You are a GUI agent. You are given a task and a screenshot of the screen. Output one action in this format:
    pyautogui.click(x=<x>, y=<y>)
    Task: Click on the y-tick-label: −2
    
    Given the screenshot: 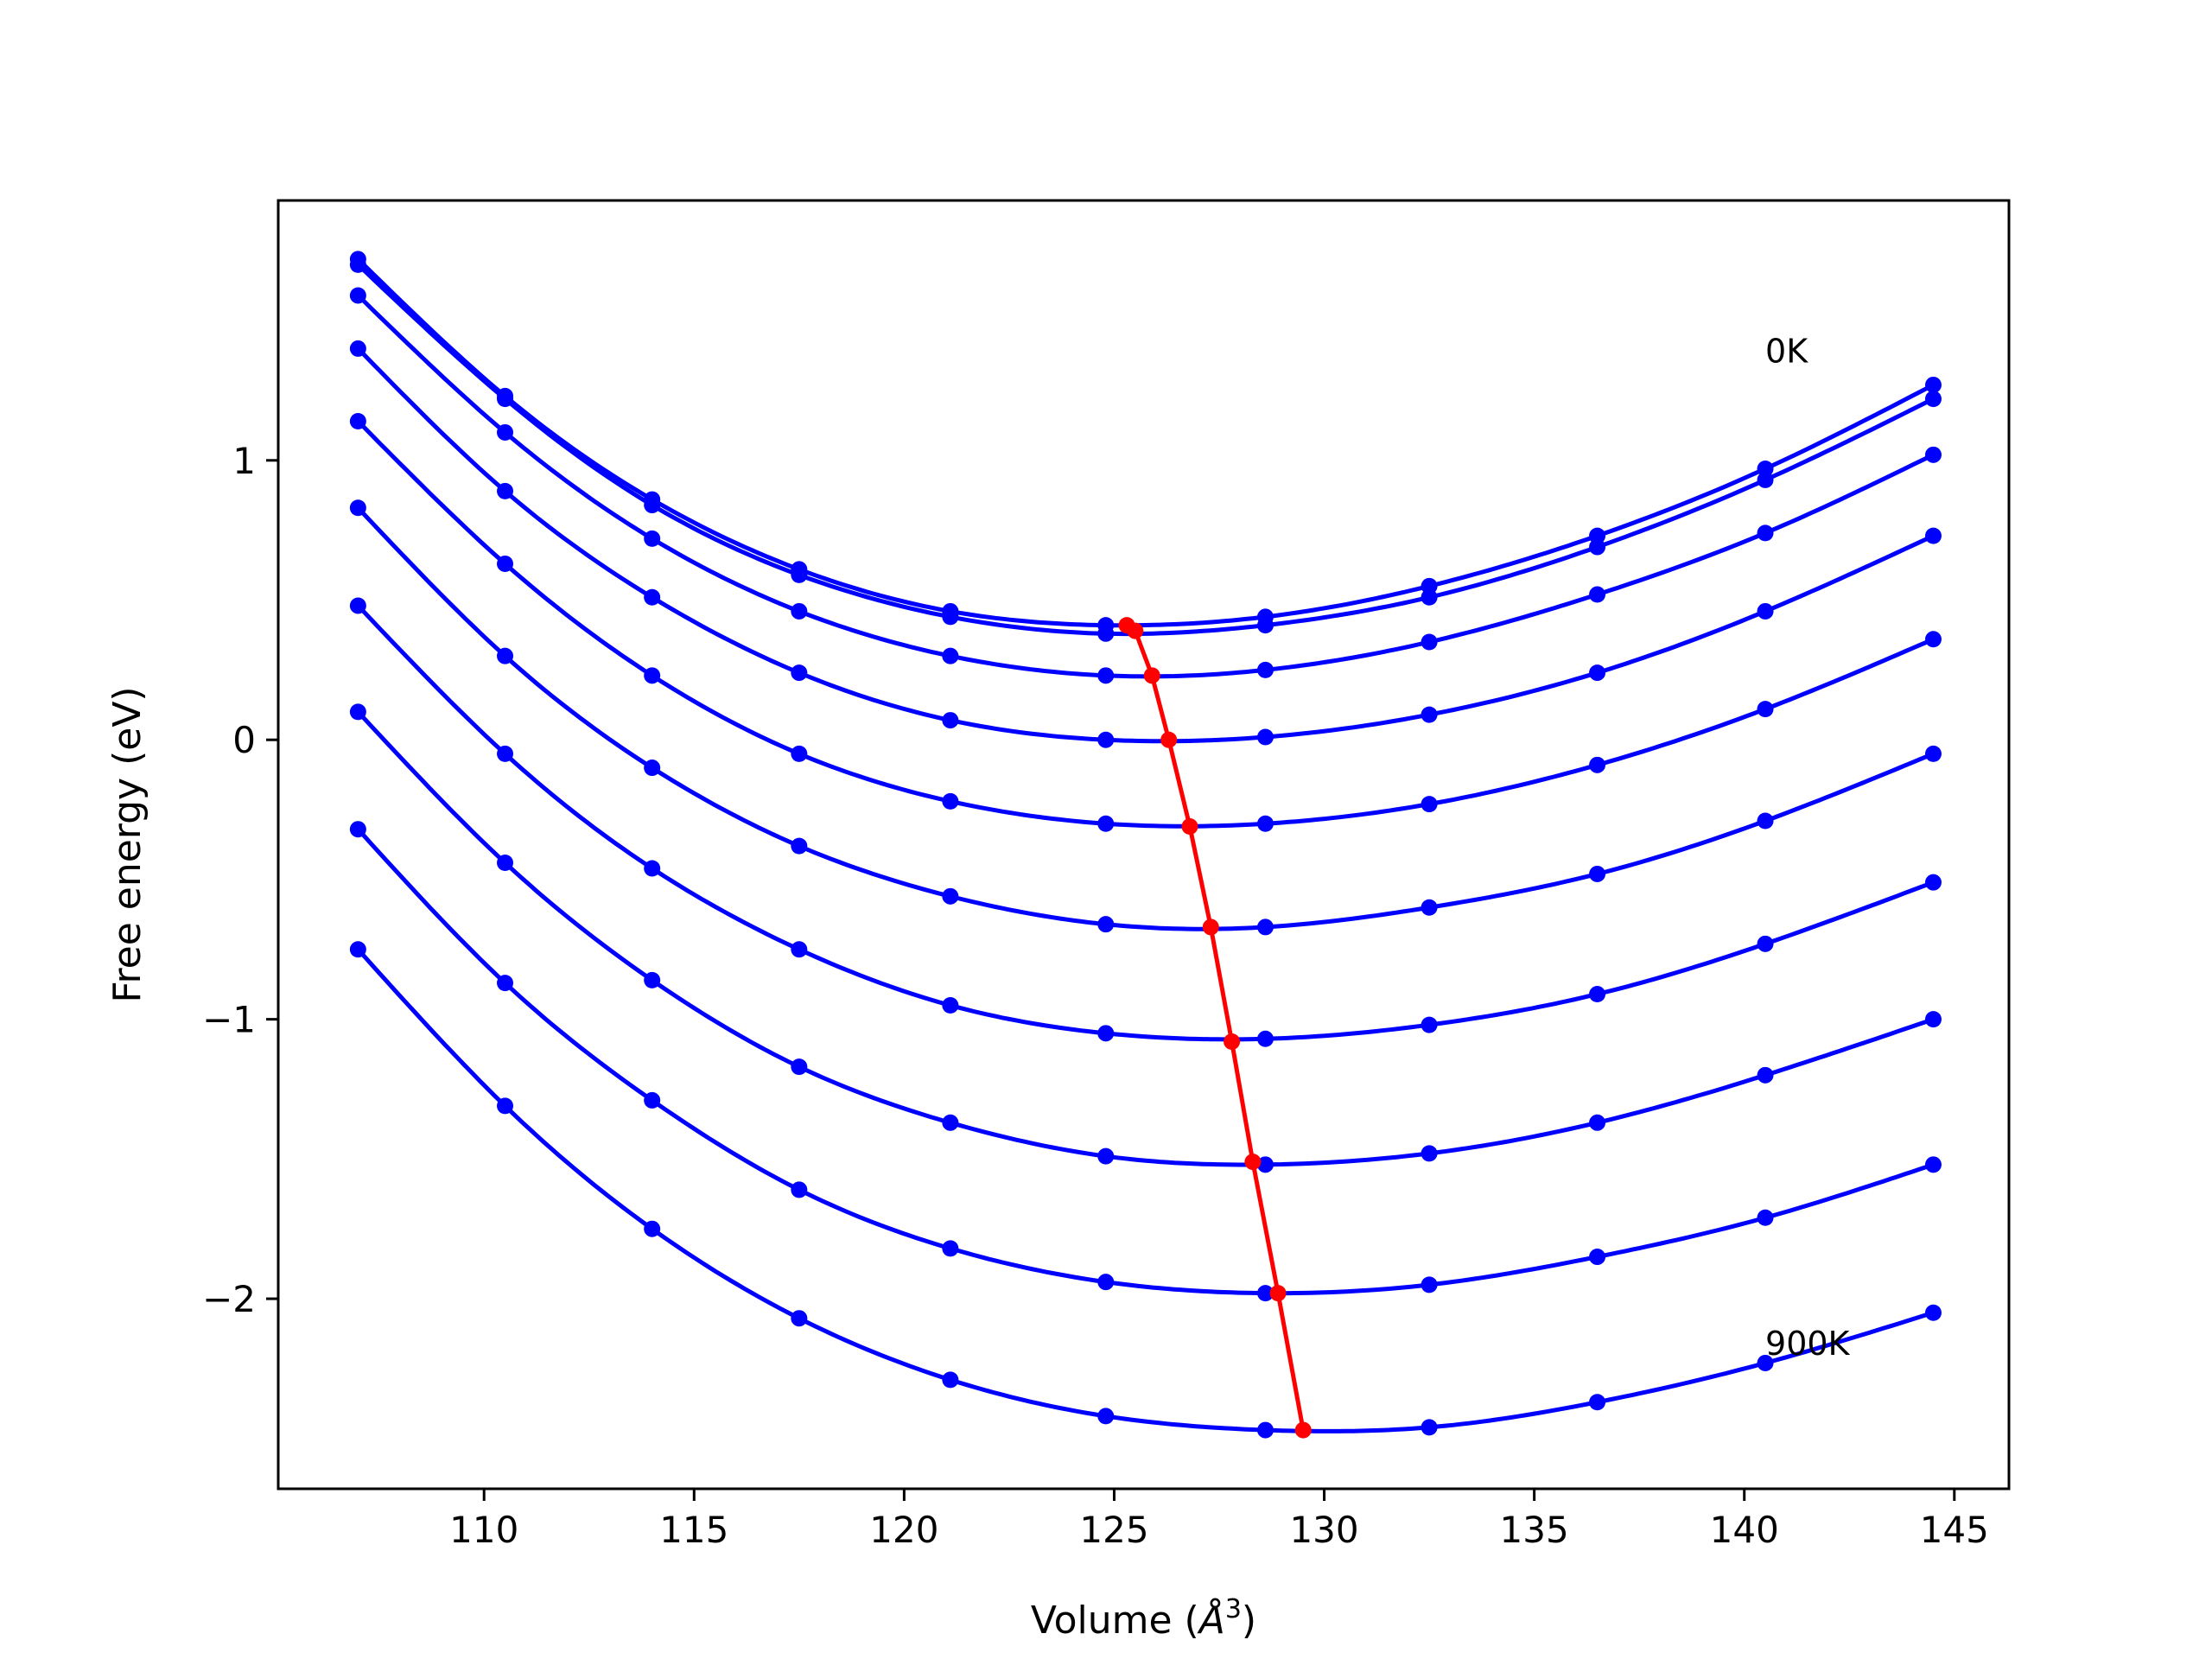 What is the action you would take?
    pyautogui.click(x=229, y=1299)
    